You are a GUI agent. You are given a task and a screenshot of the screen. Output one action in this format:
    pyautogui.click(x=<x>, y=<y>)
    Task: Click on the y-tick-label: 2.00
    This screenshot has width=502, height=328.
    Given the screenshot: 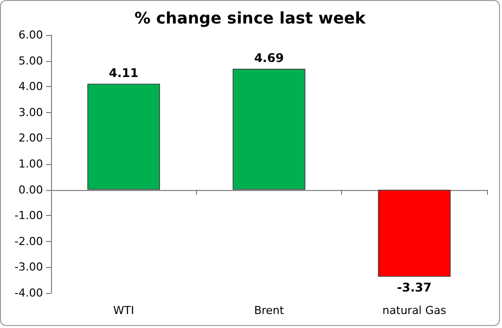 What is the action you would take?
    pyautogui.click(x=30, y=138)
    